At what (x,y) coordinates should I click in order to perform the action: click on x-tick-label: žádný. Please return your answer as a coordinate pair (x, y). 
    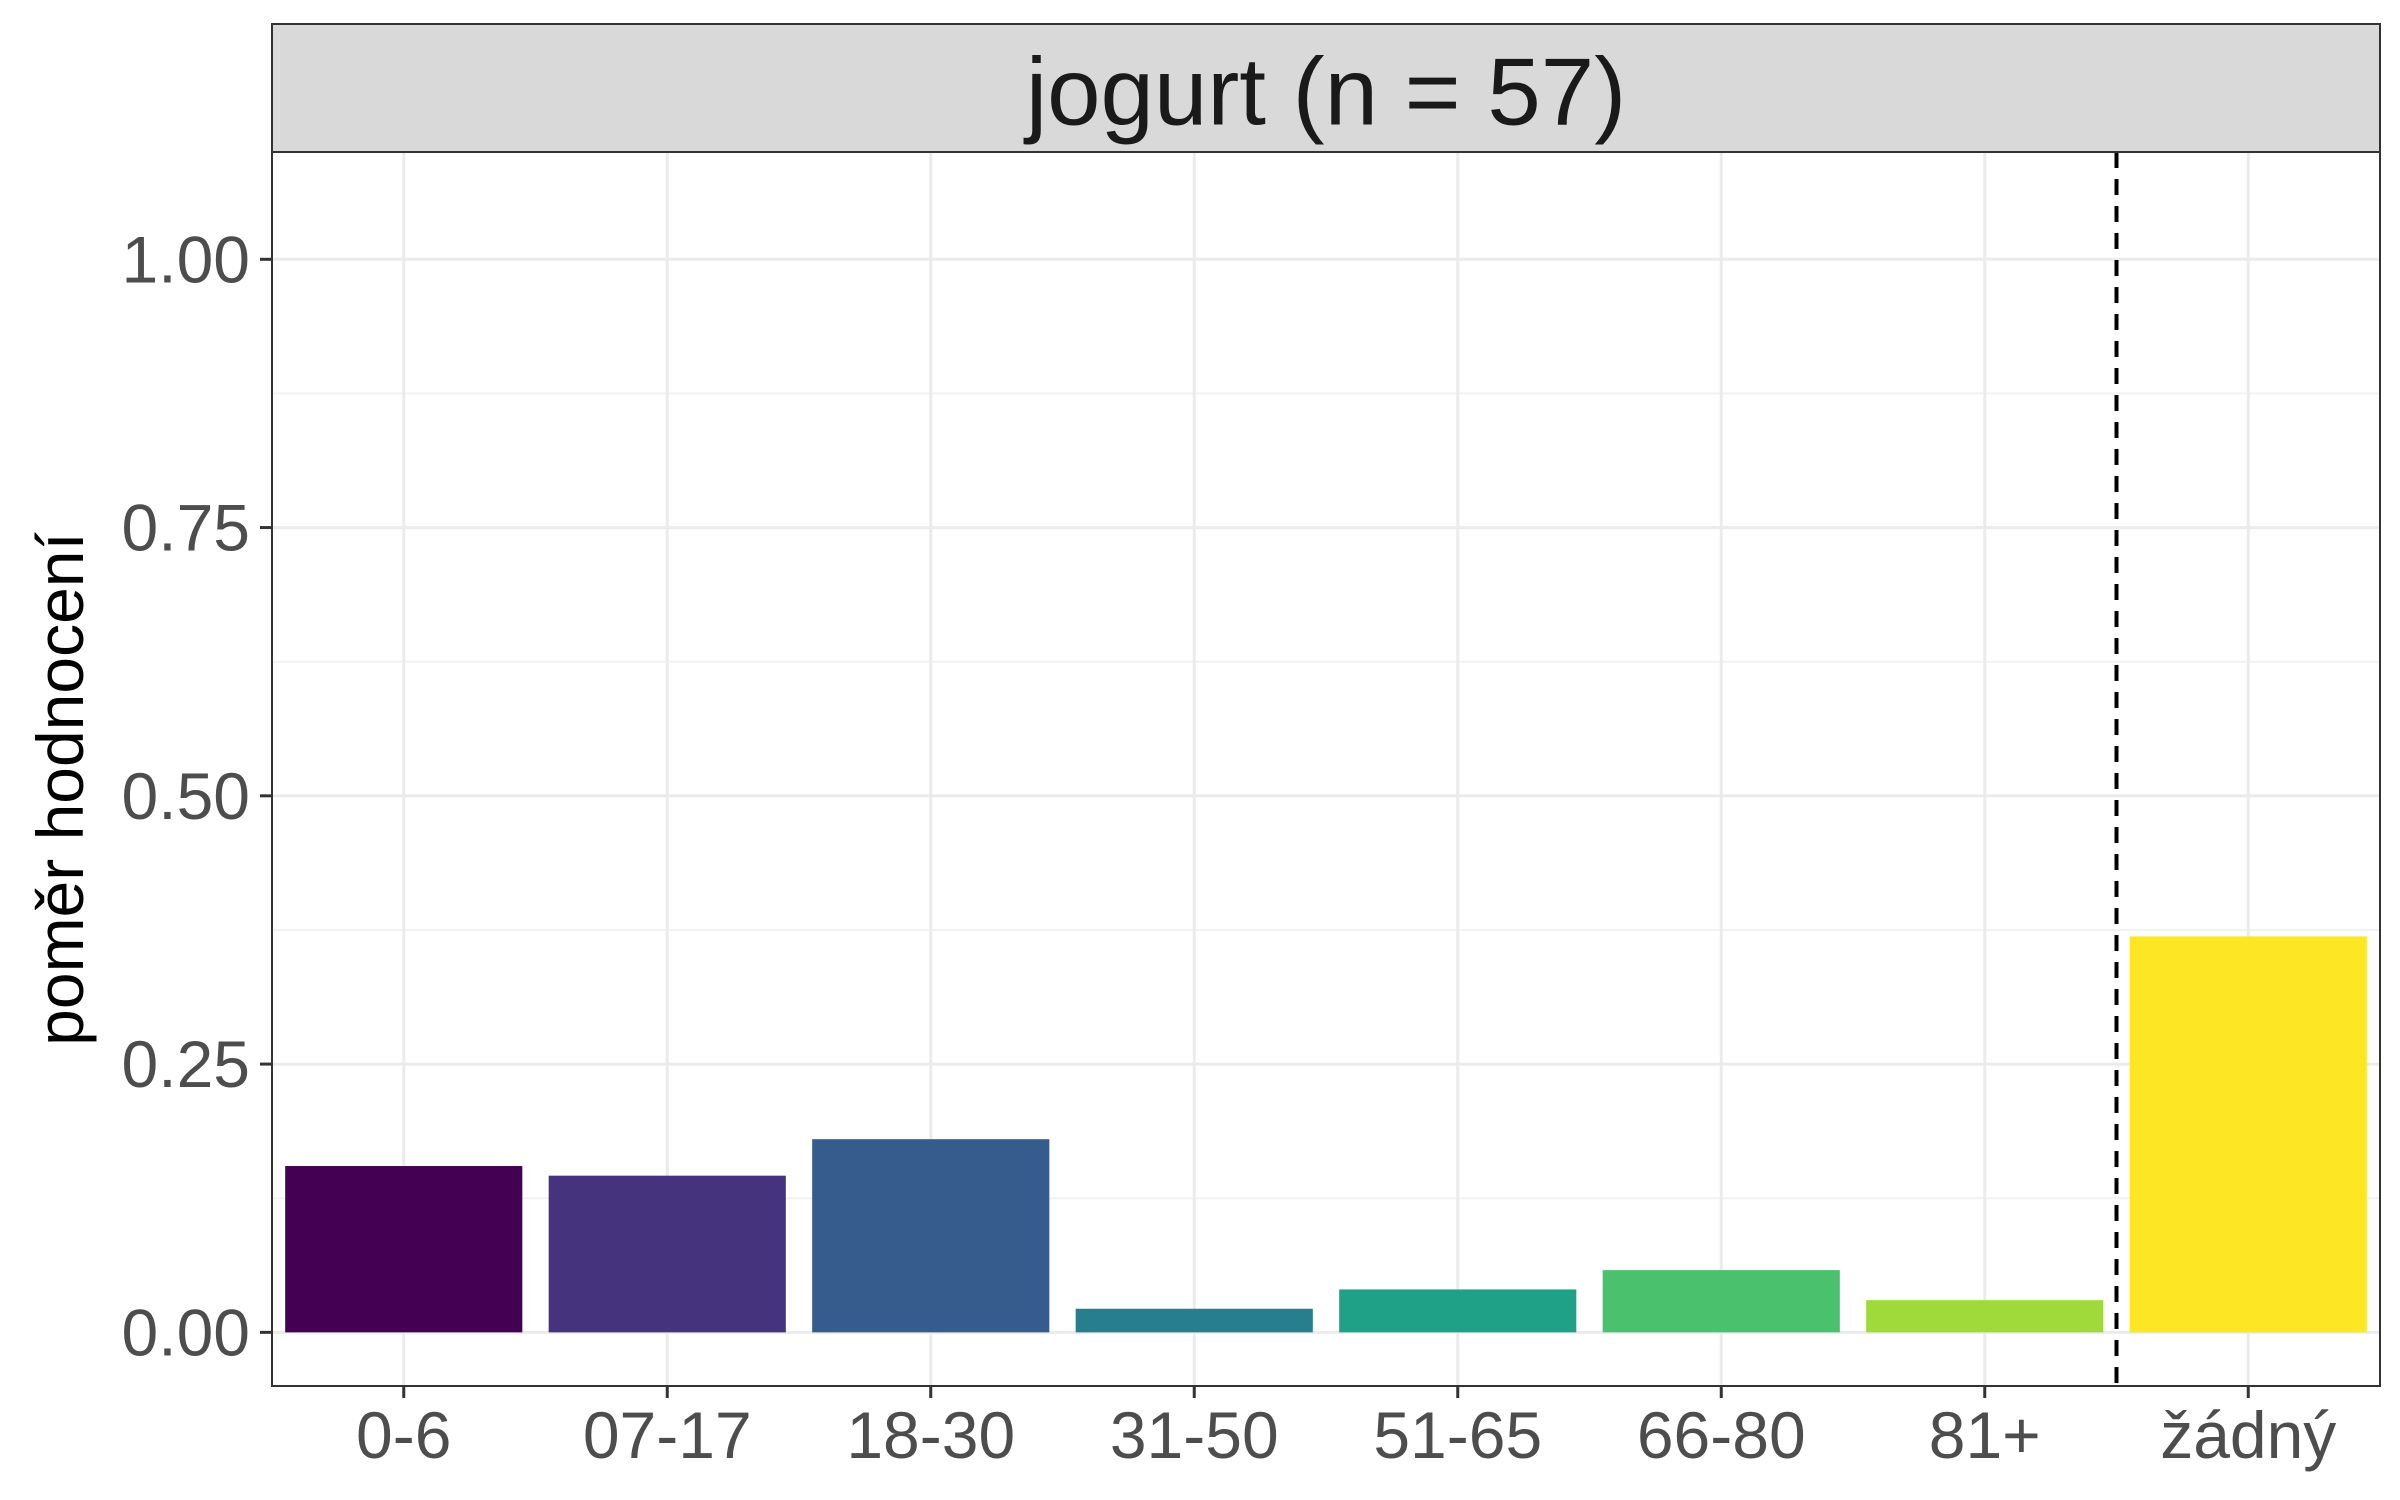
    Looking at the image, I should click on (2248, 1435).